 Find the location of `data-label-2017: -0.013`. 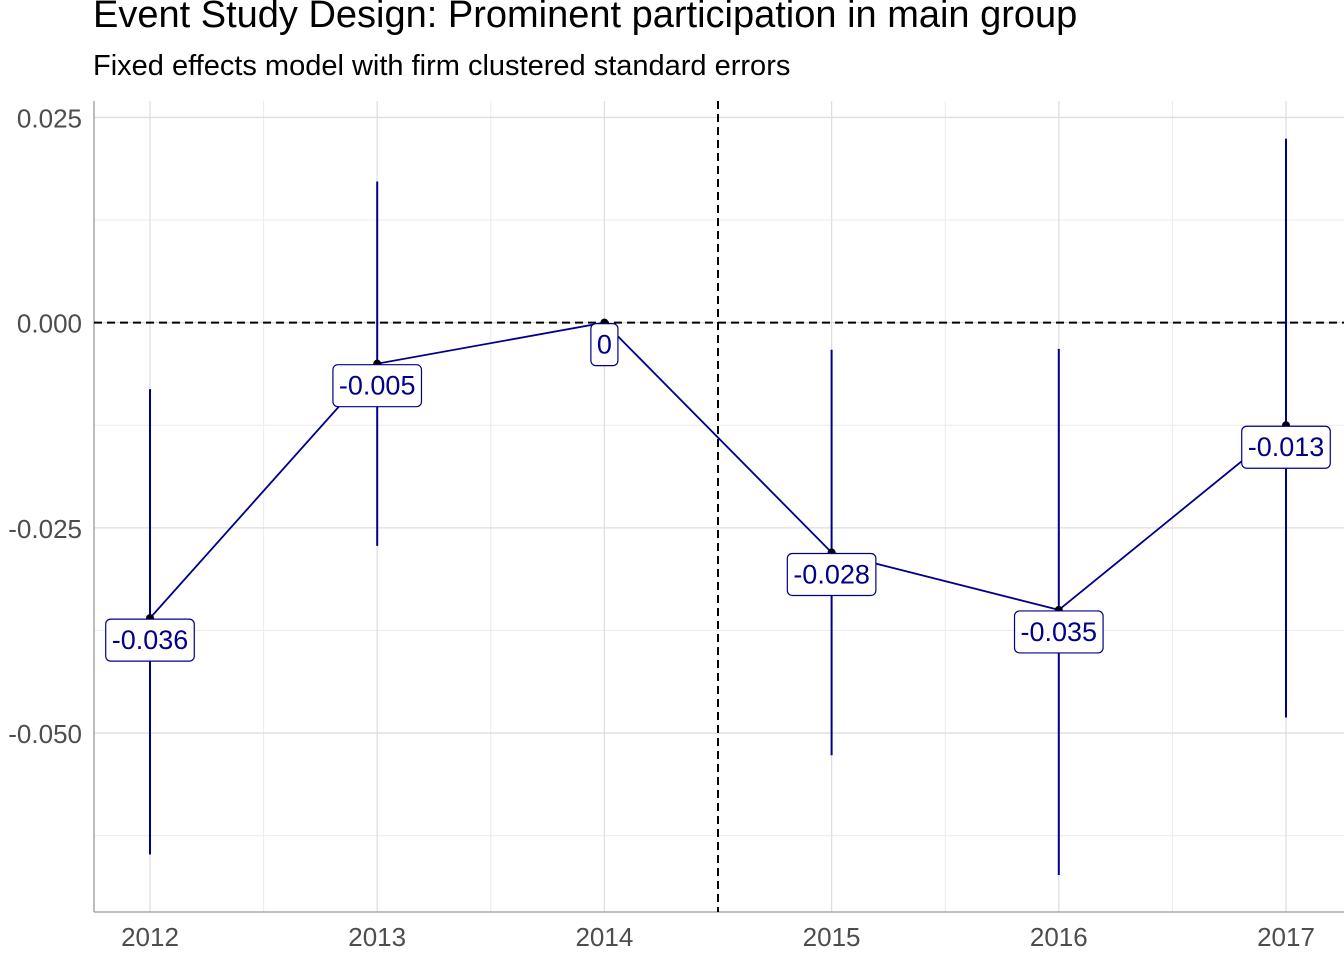

data-label-2017: -0.013 is located at coordinates (1286, 447).